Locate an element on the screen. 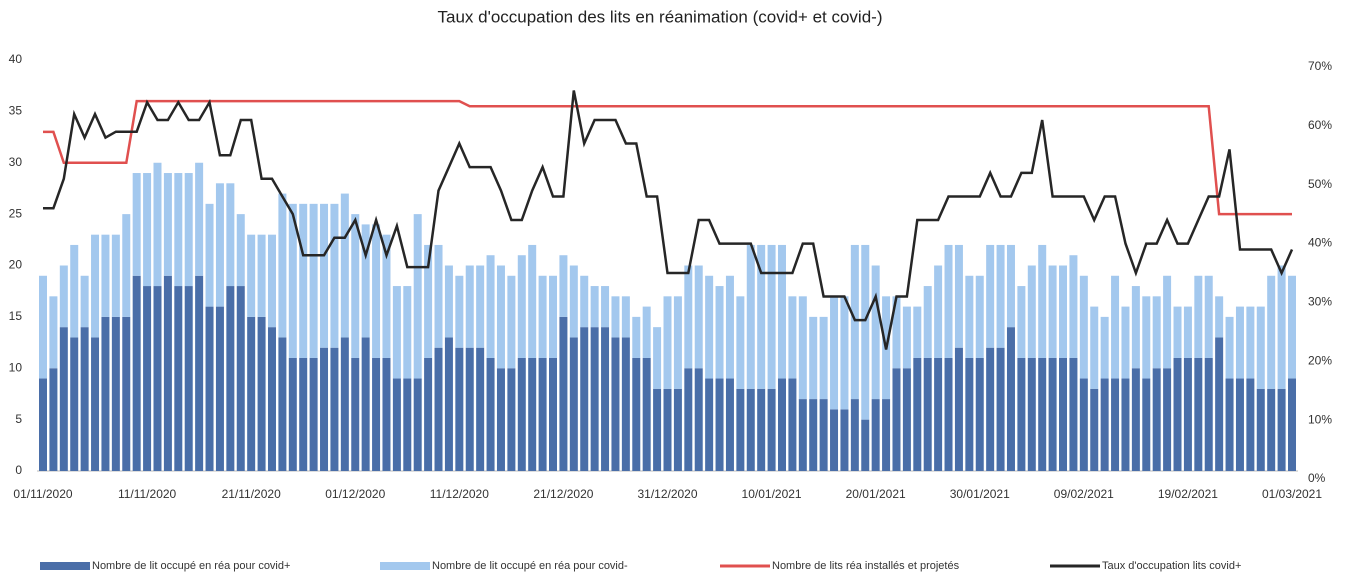  y2-tick-label: 50% is located at coordinates (1320, 184).